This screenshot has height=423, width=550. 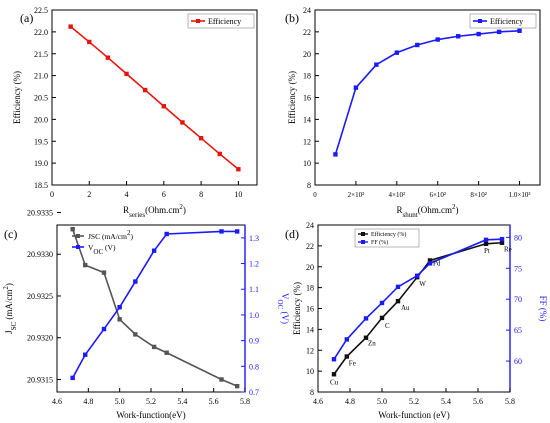 I want to click on panel-d-frame, so click(x=414, y=308).